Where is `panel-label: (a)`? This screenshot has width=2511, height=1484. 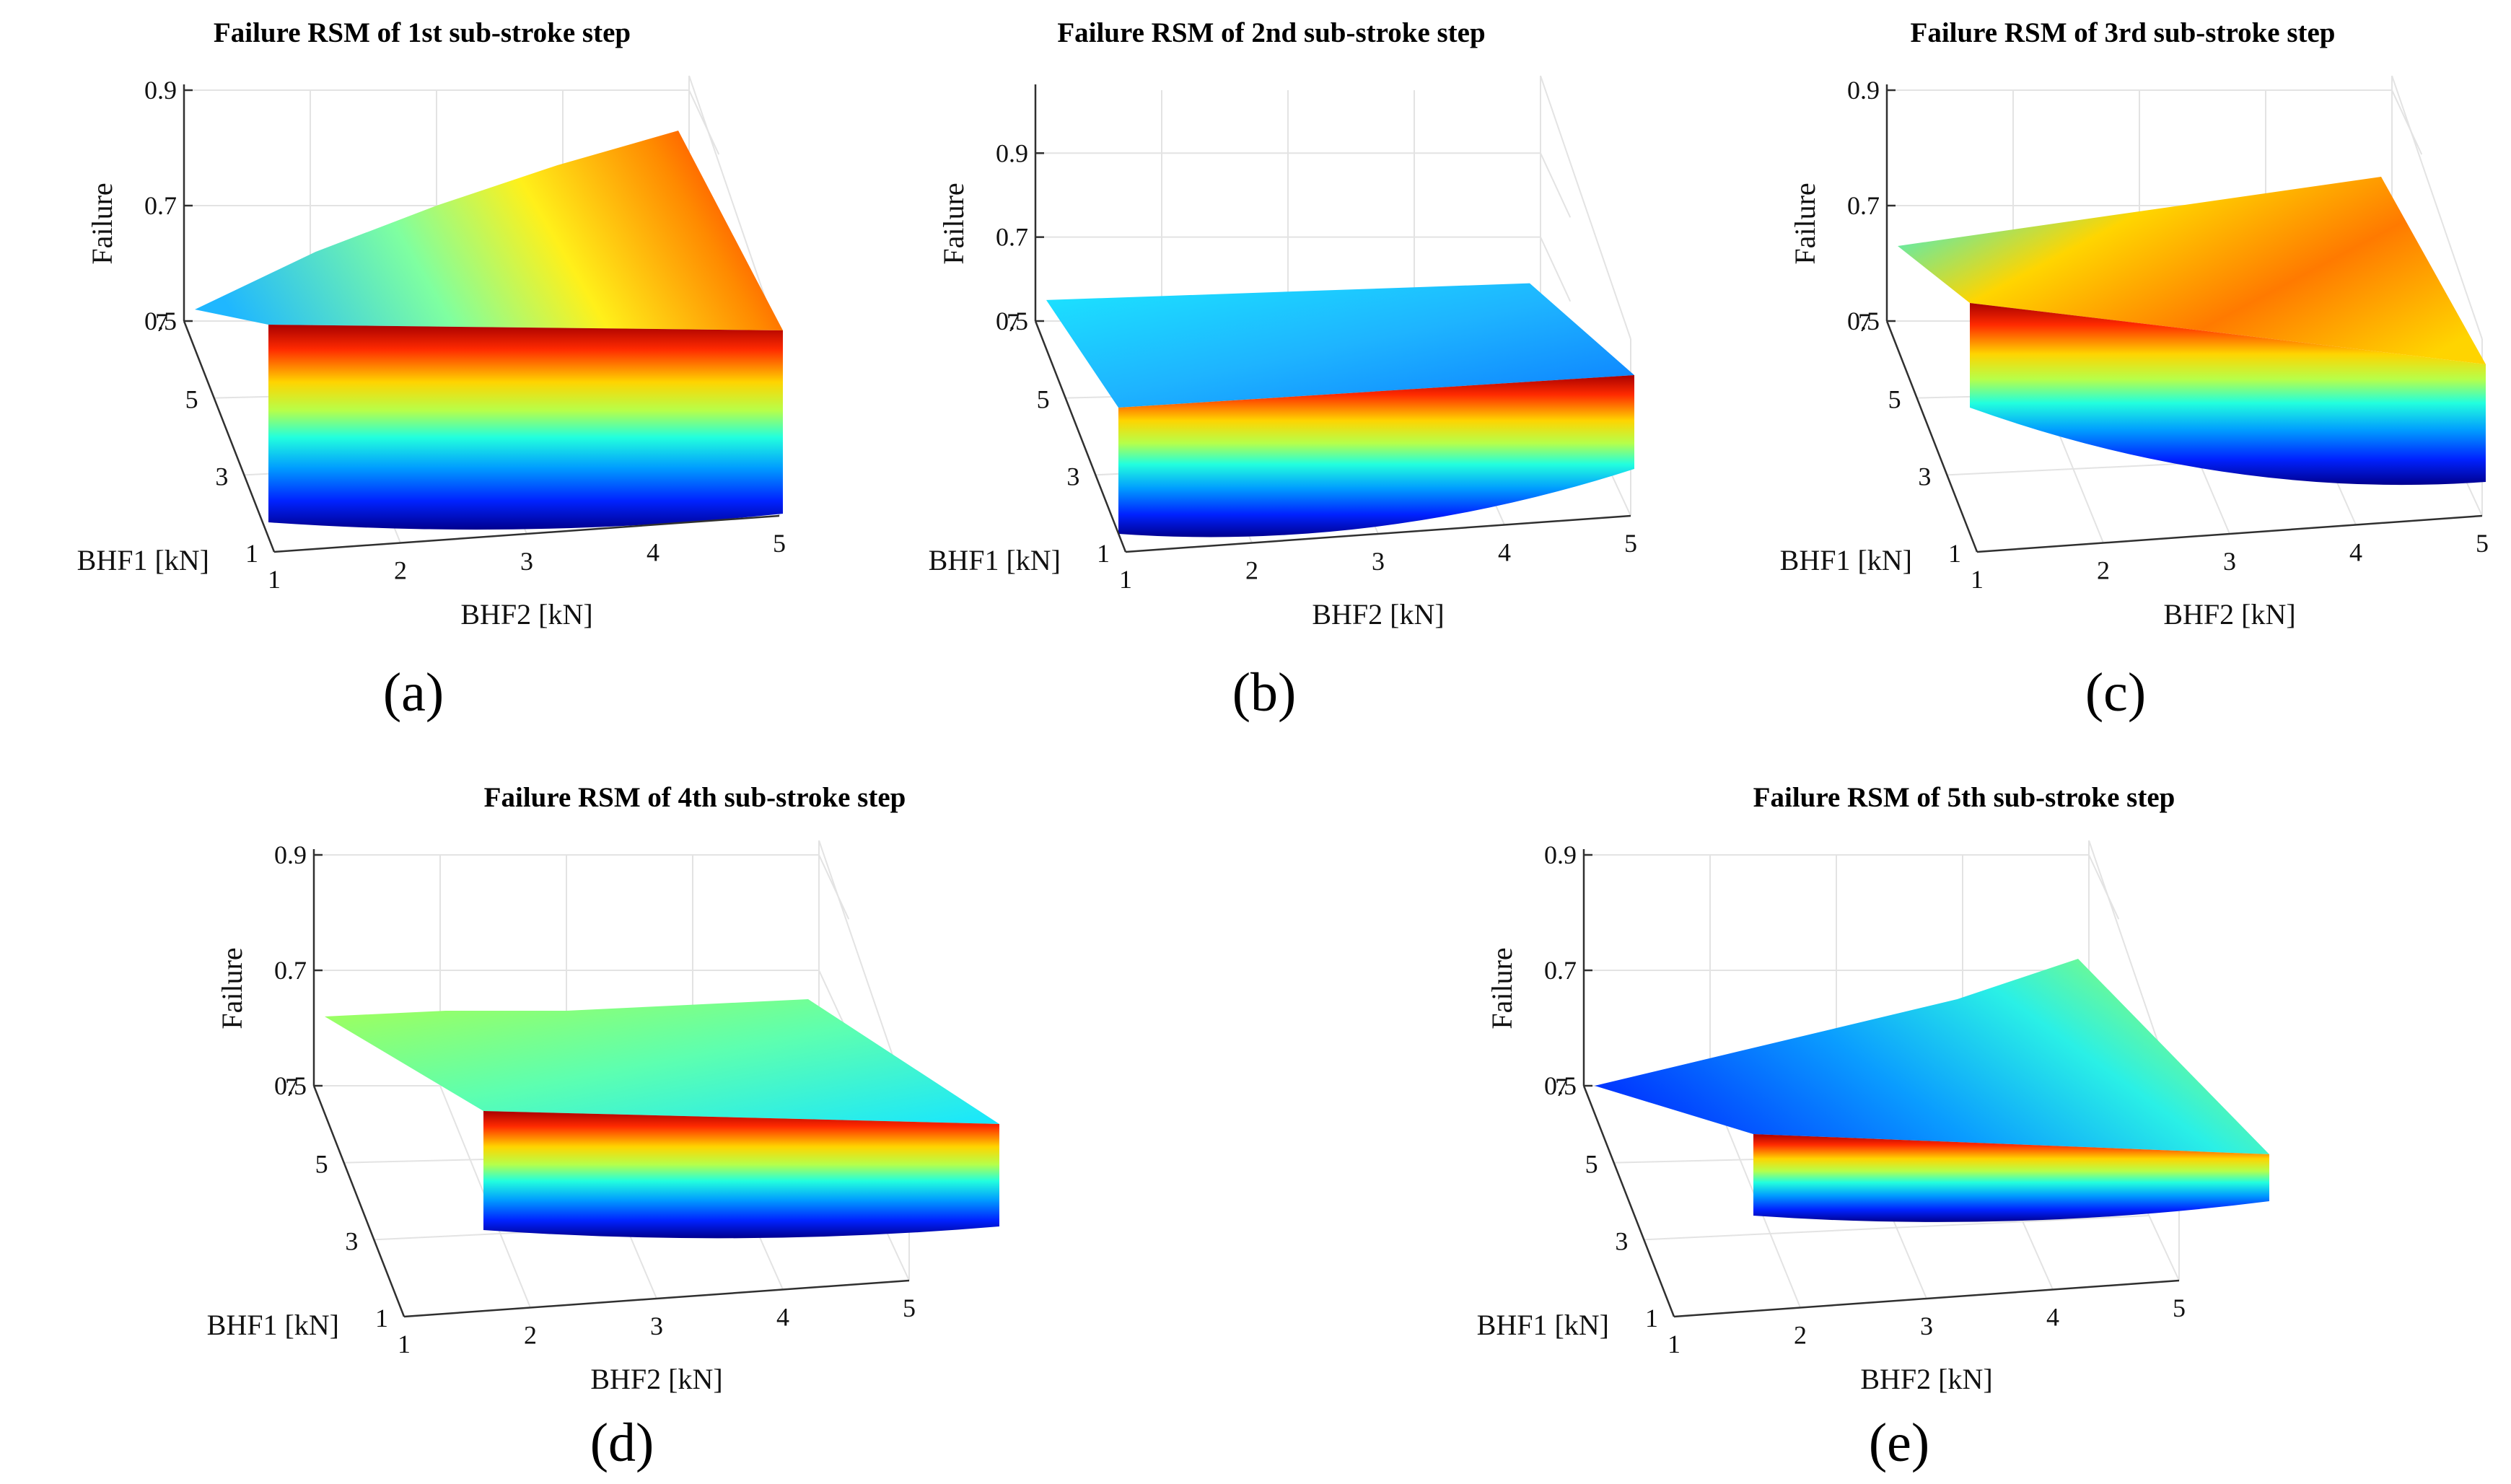
panel-label: (a) is located at coordinates (413, 692).